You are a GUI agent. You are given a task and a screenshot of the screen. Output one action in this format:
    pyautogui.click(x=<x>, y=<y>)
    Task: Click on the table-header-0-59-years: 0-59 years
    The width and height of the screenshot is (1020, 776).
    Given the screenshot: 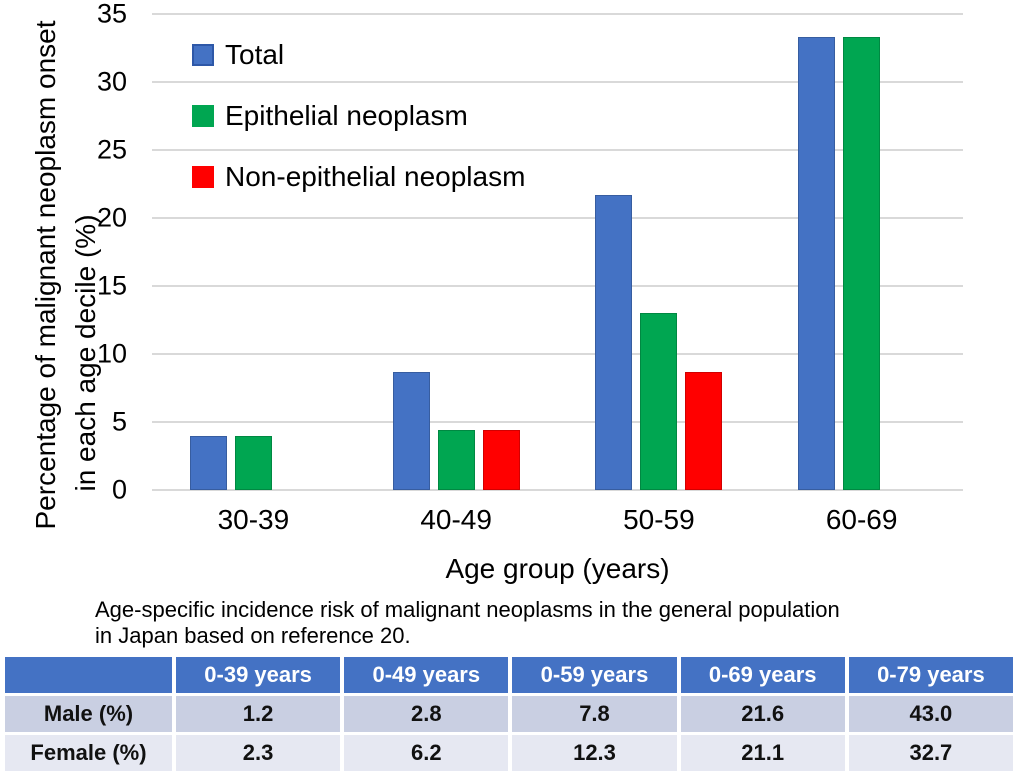 What is the action you would take?
    pyautogui.click(x=594, y=675)
    